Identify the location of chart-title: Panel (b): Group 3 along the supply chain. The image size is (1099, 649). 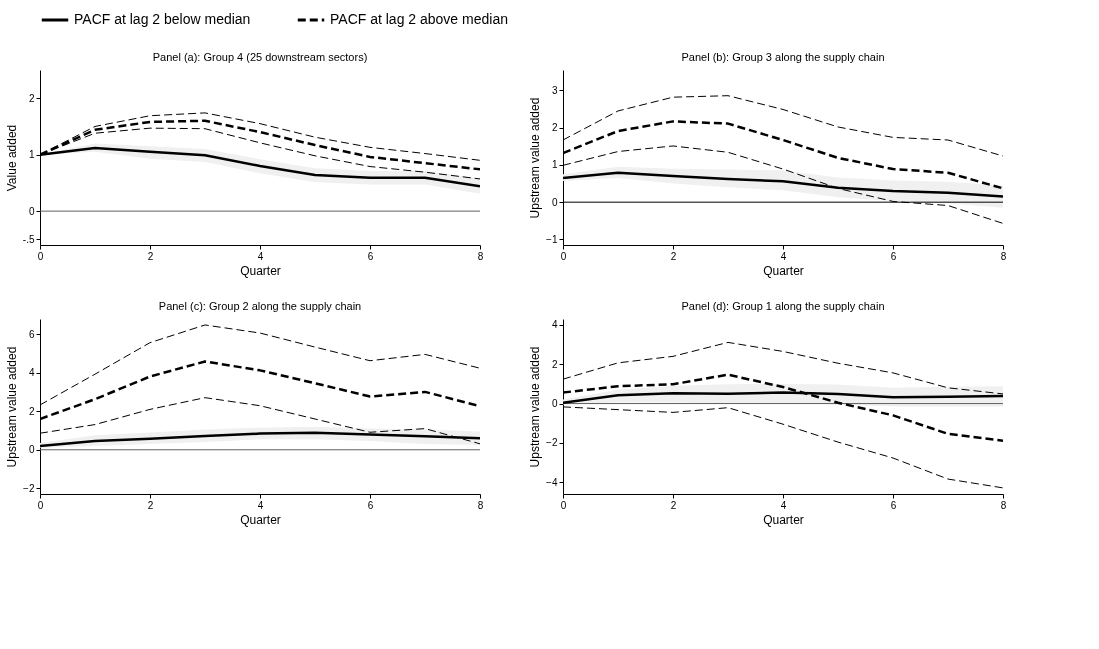
(783, 57).